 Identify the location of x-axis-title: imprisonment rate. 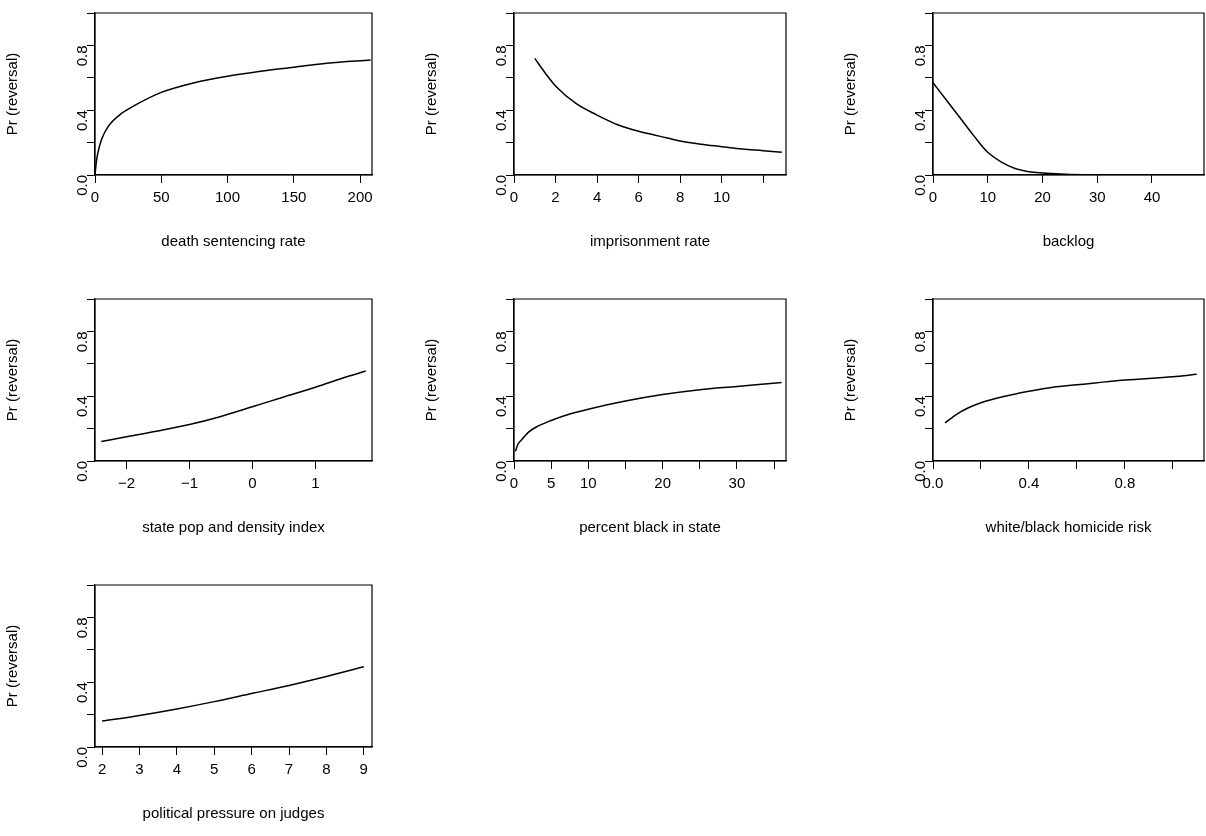
(650, 241).